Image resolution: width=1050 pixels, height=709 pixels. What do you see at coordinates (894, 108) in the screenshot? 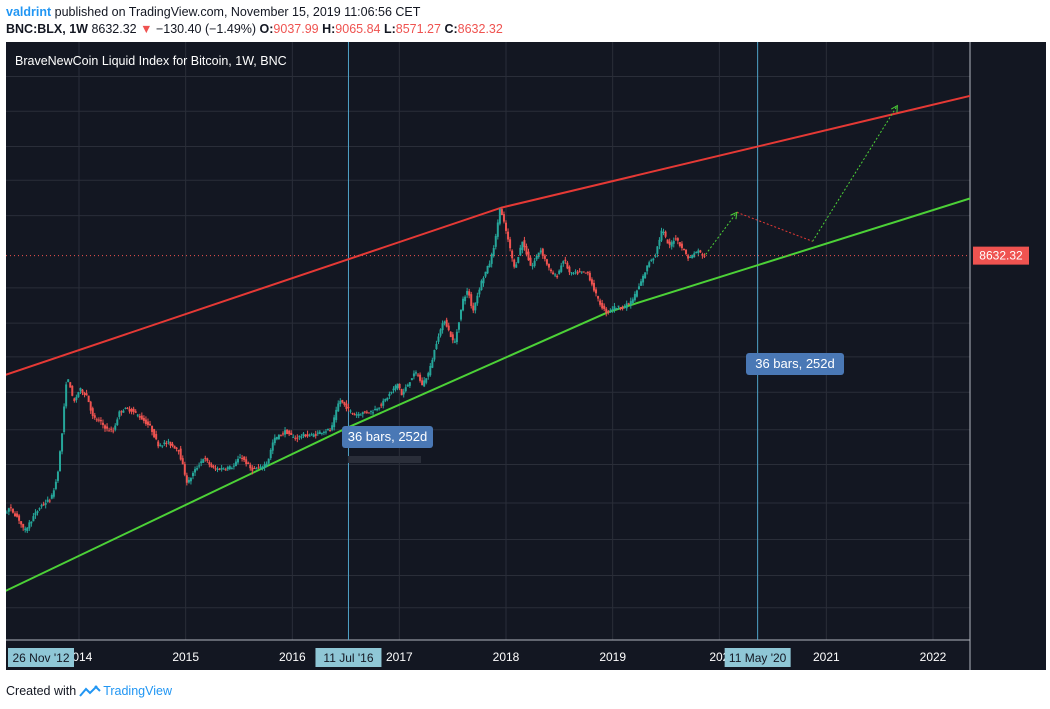
I see `projection-arrowhead` at bounding box center [894, 108].